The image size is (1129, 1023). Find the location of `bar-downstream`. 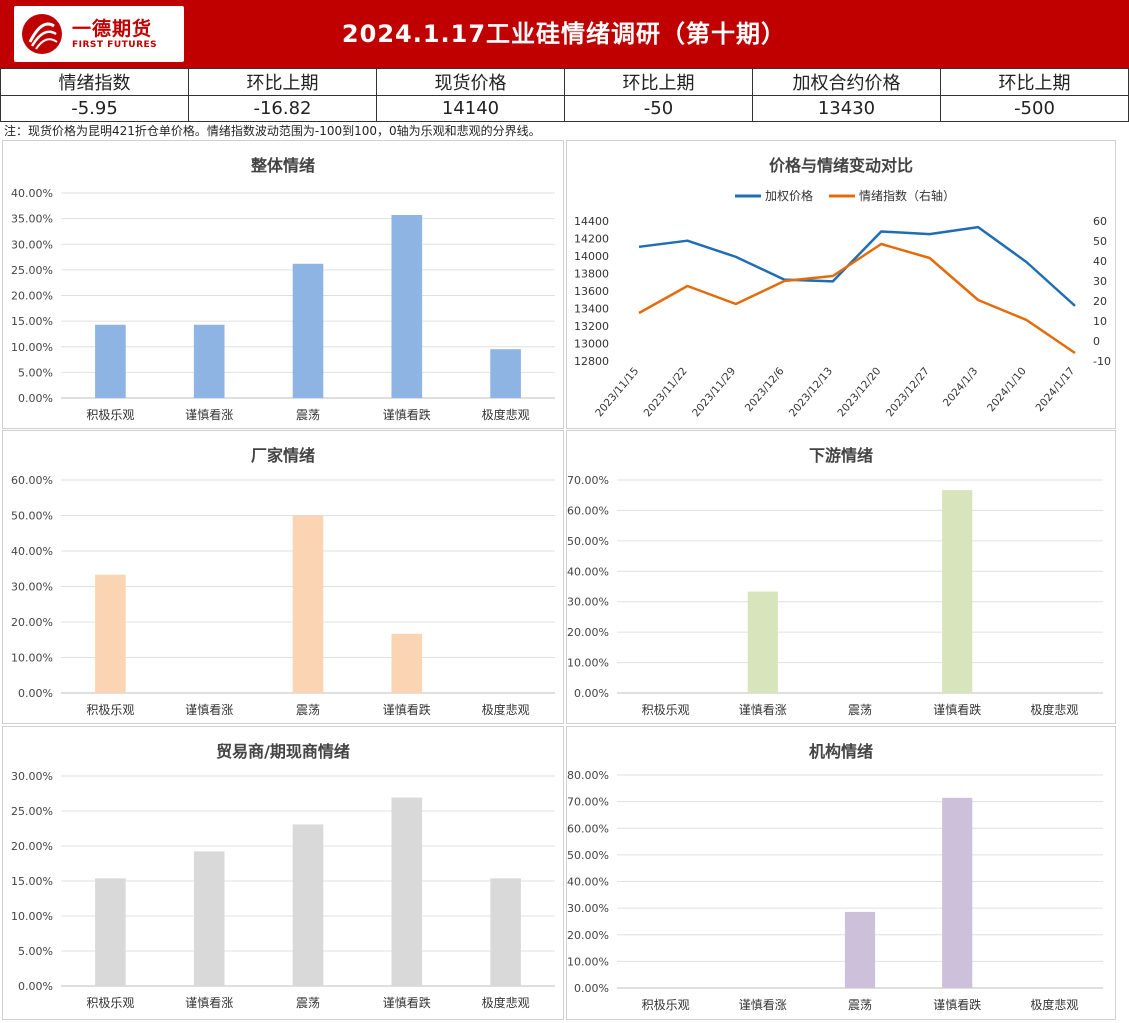

bar-downstream is located at coordinates (957, 591).